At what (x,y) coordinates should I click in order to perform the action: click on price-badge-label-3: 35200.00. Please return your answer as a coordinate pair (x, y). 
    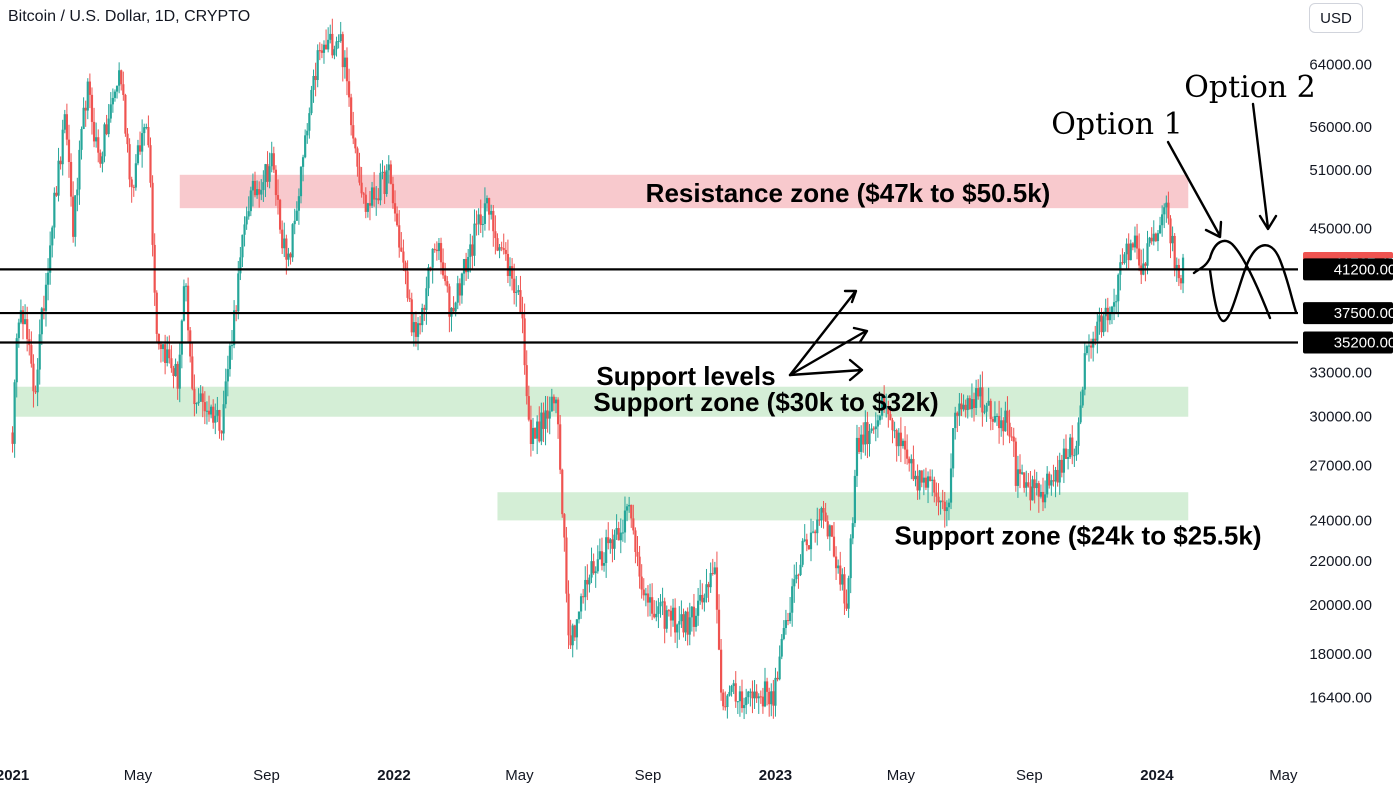
    Looking at the image, I should click on (1365, 342).